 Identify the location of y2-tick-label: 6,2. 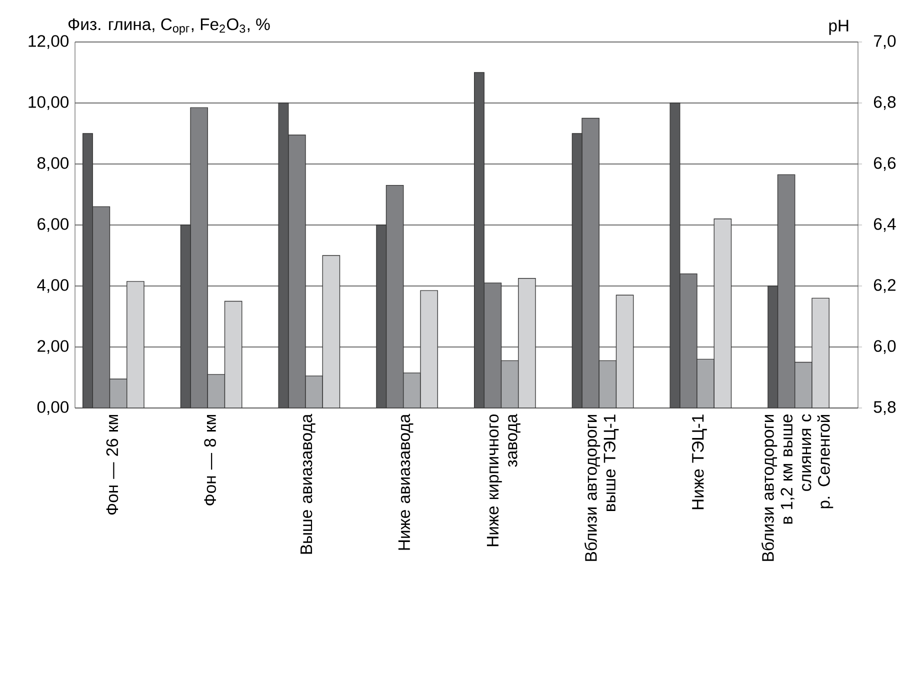
(885, 286).